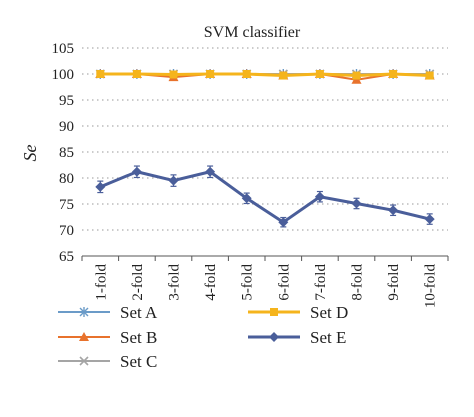 This screenshot has height=417, width=474. Describe the element at coordinates (66, 205) in the screenshot. I see `y-tick-label: 75` at that location.